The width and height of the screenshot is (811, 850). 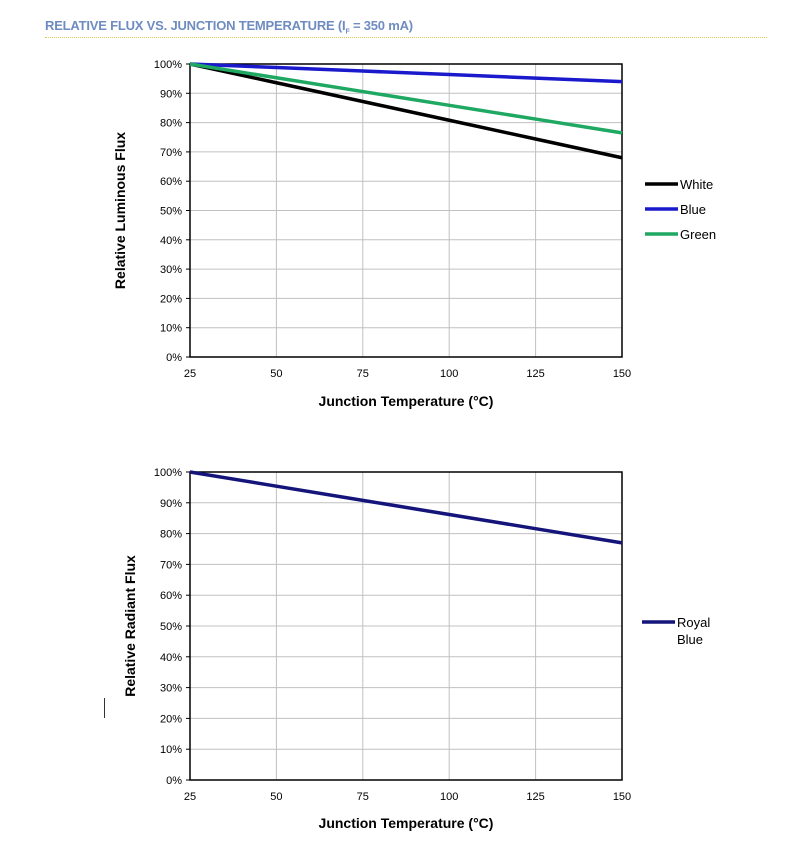 I want to click on legend-label: Royal, so click(x=693, y=622).